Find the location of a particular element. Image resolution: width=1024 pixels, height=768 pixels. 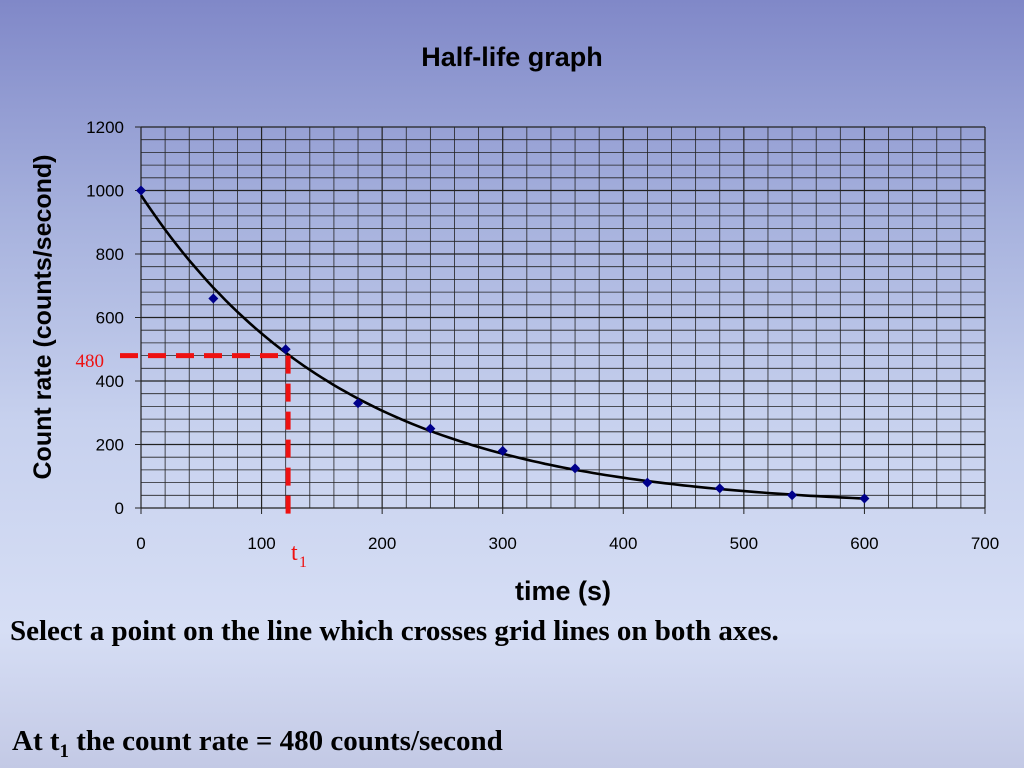

x-tick-label: 500 is located at coordinates (744, 543).